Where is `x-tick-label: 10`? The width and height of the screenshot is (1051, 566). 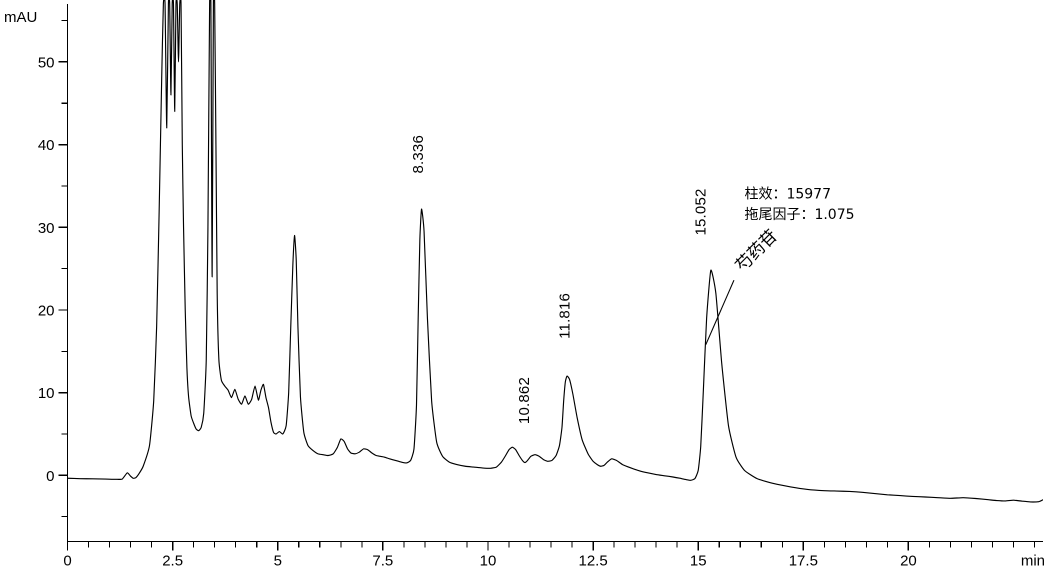 x-tick-label: 10 is located at coordinates (488, 559).